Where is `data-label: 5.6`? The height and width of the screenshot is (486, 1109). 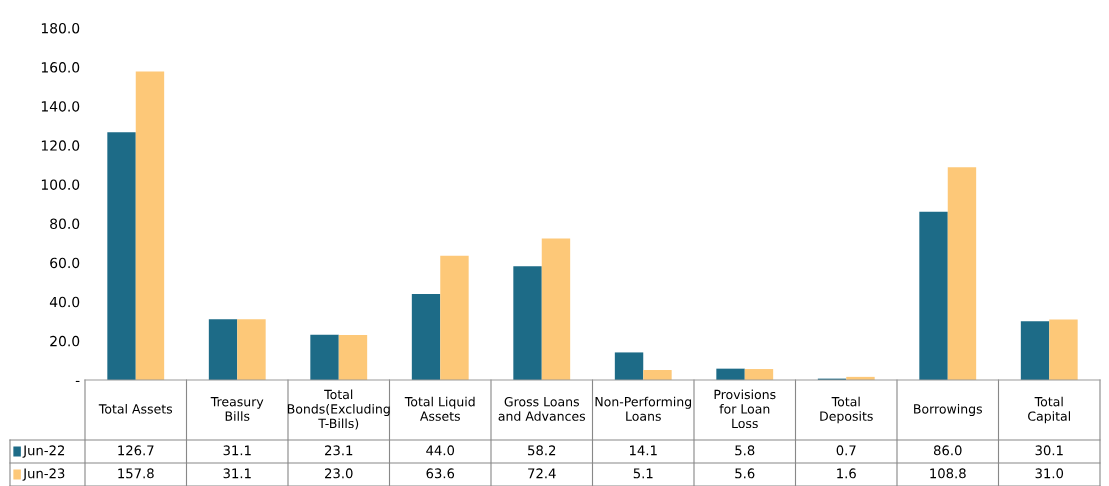
data-label: 5.6 is located at coordinates (745, 473).